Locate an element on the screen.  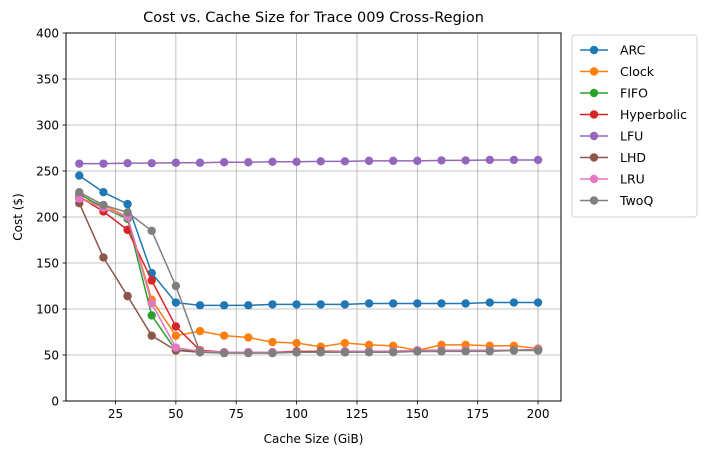
legend-item: TwoQ is located at coordinates (616, 200).